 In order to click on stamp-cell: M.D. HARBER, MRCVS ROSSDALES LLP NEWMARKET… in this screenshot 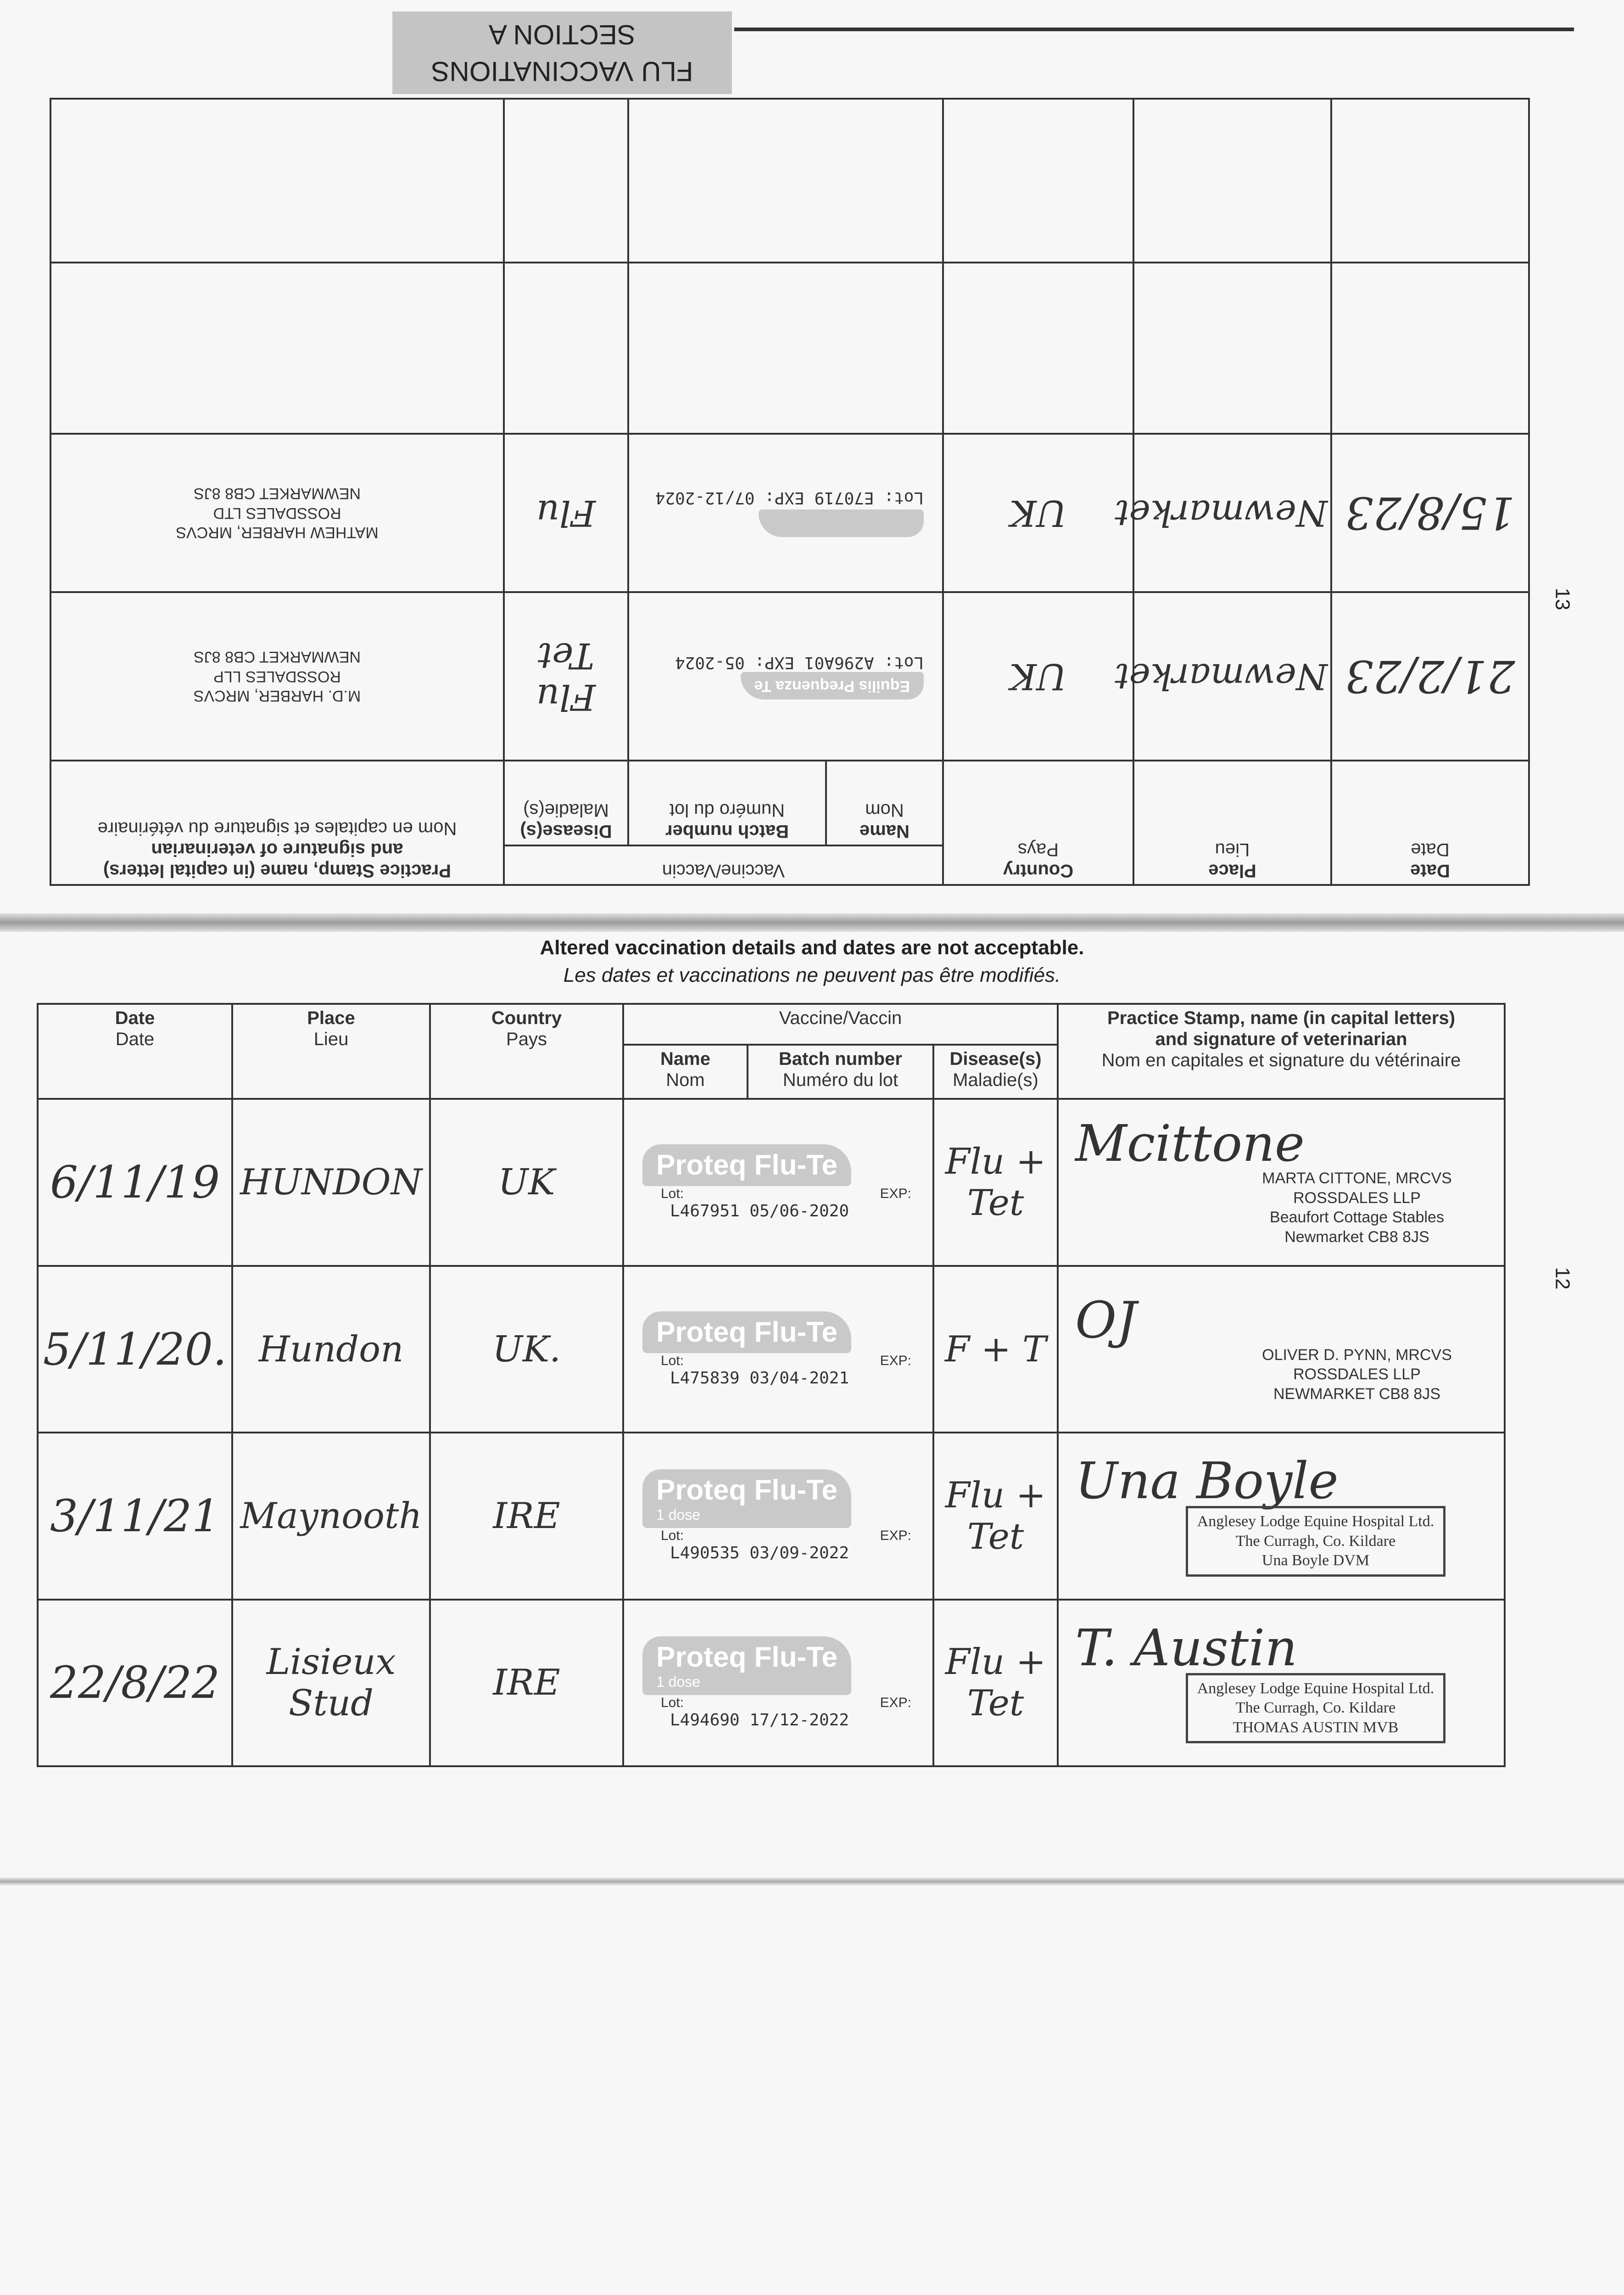, I will do `click(277, 676)`.